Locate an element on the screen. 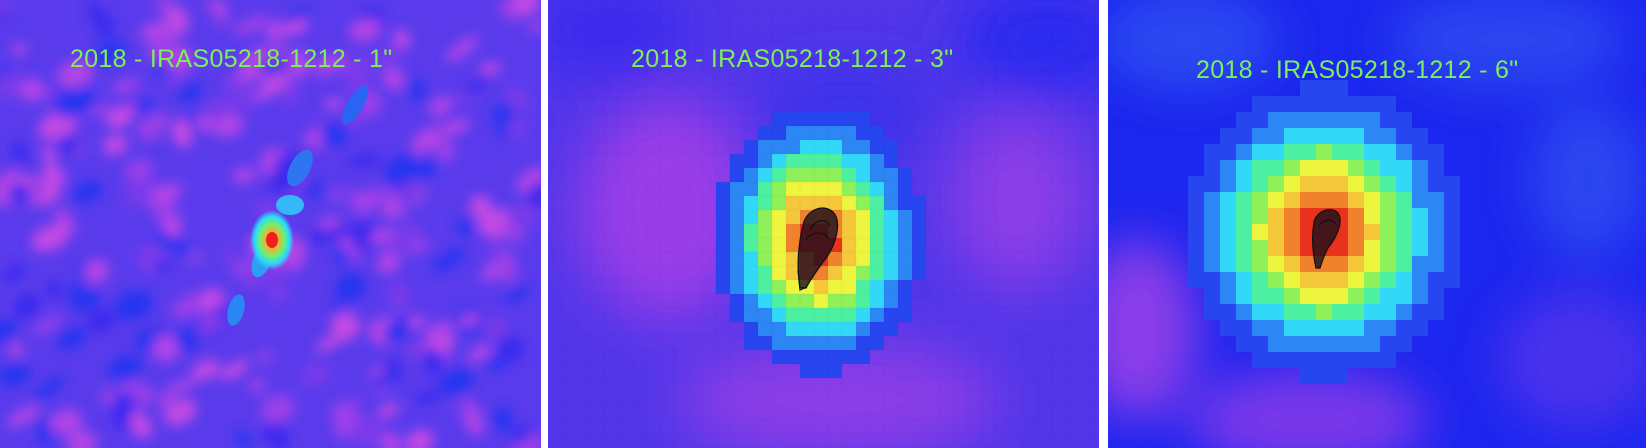  source-emission is located at coordinates (1324, 232).